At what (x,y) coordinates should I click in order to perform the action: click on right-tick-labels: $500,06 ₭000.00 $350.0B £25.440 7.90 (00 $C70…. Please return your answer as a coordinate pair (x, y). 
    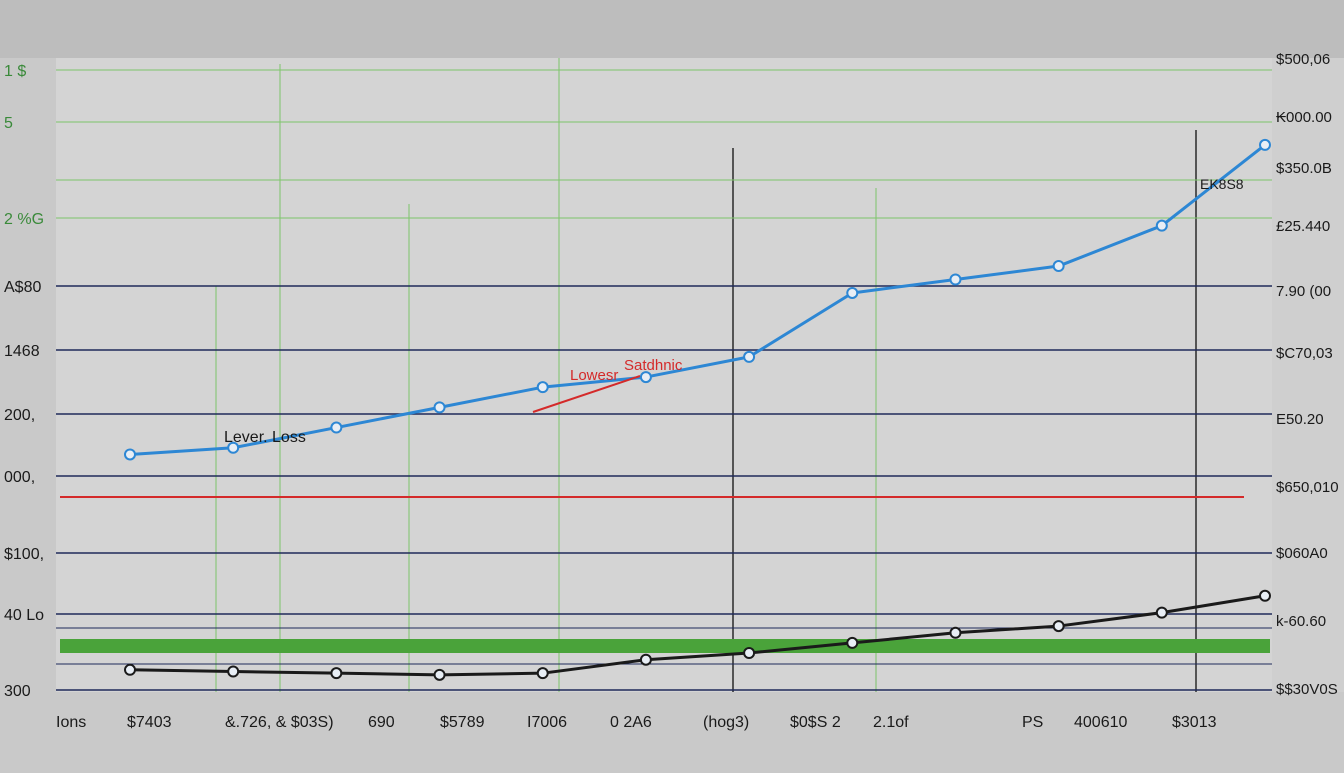
    Looking at the image, I should click on (1307, 374).